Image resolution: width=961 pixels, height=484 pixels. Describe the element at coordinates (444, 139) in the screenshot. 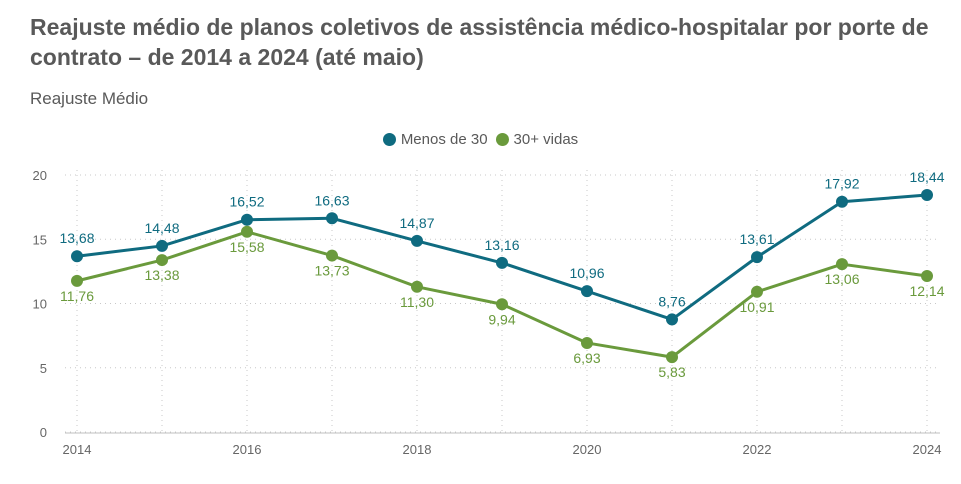

I see `legend-label-menos-de-30: Menos de 30` at that location.